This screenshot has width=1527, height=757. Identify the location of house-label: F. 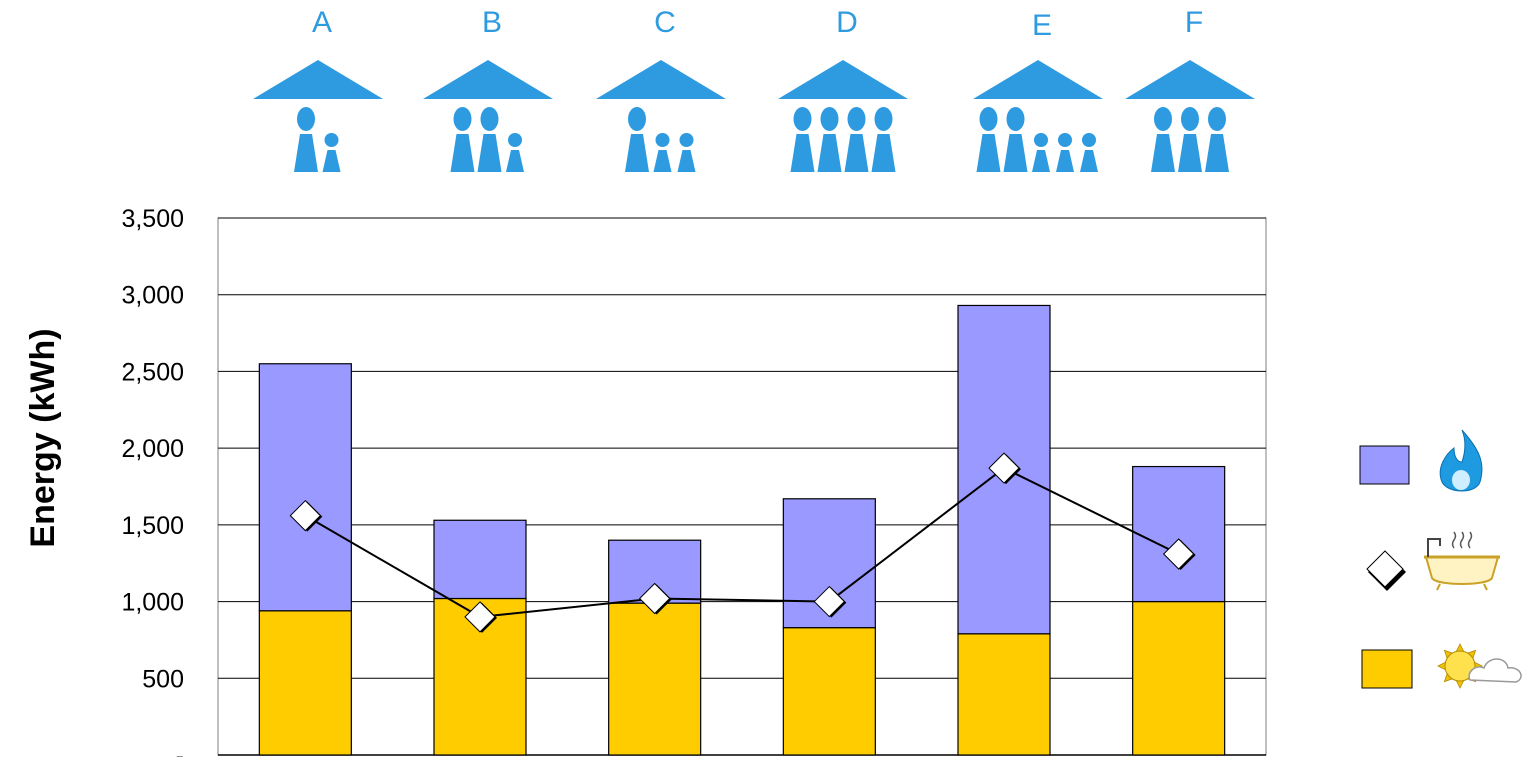
(1194, 22).